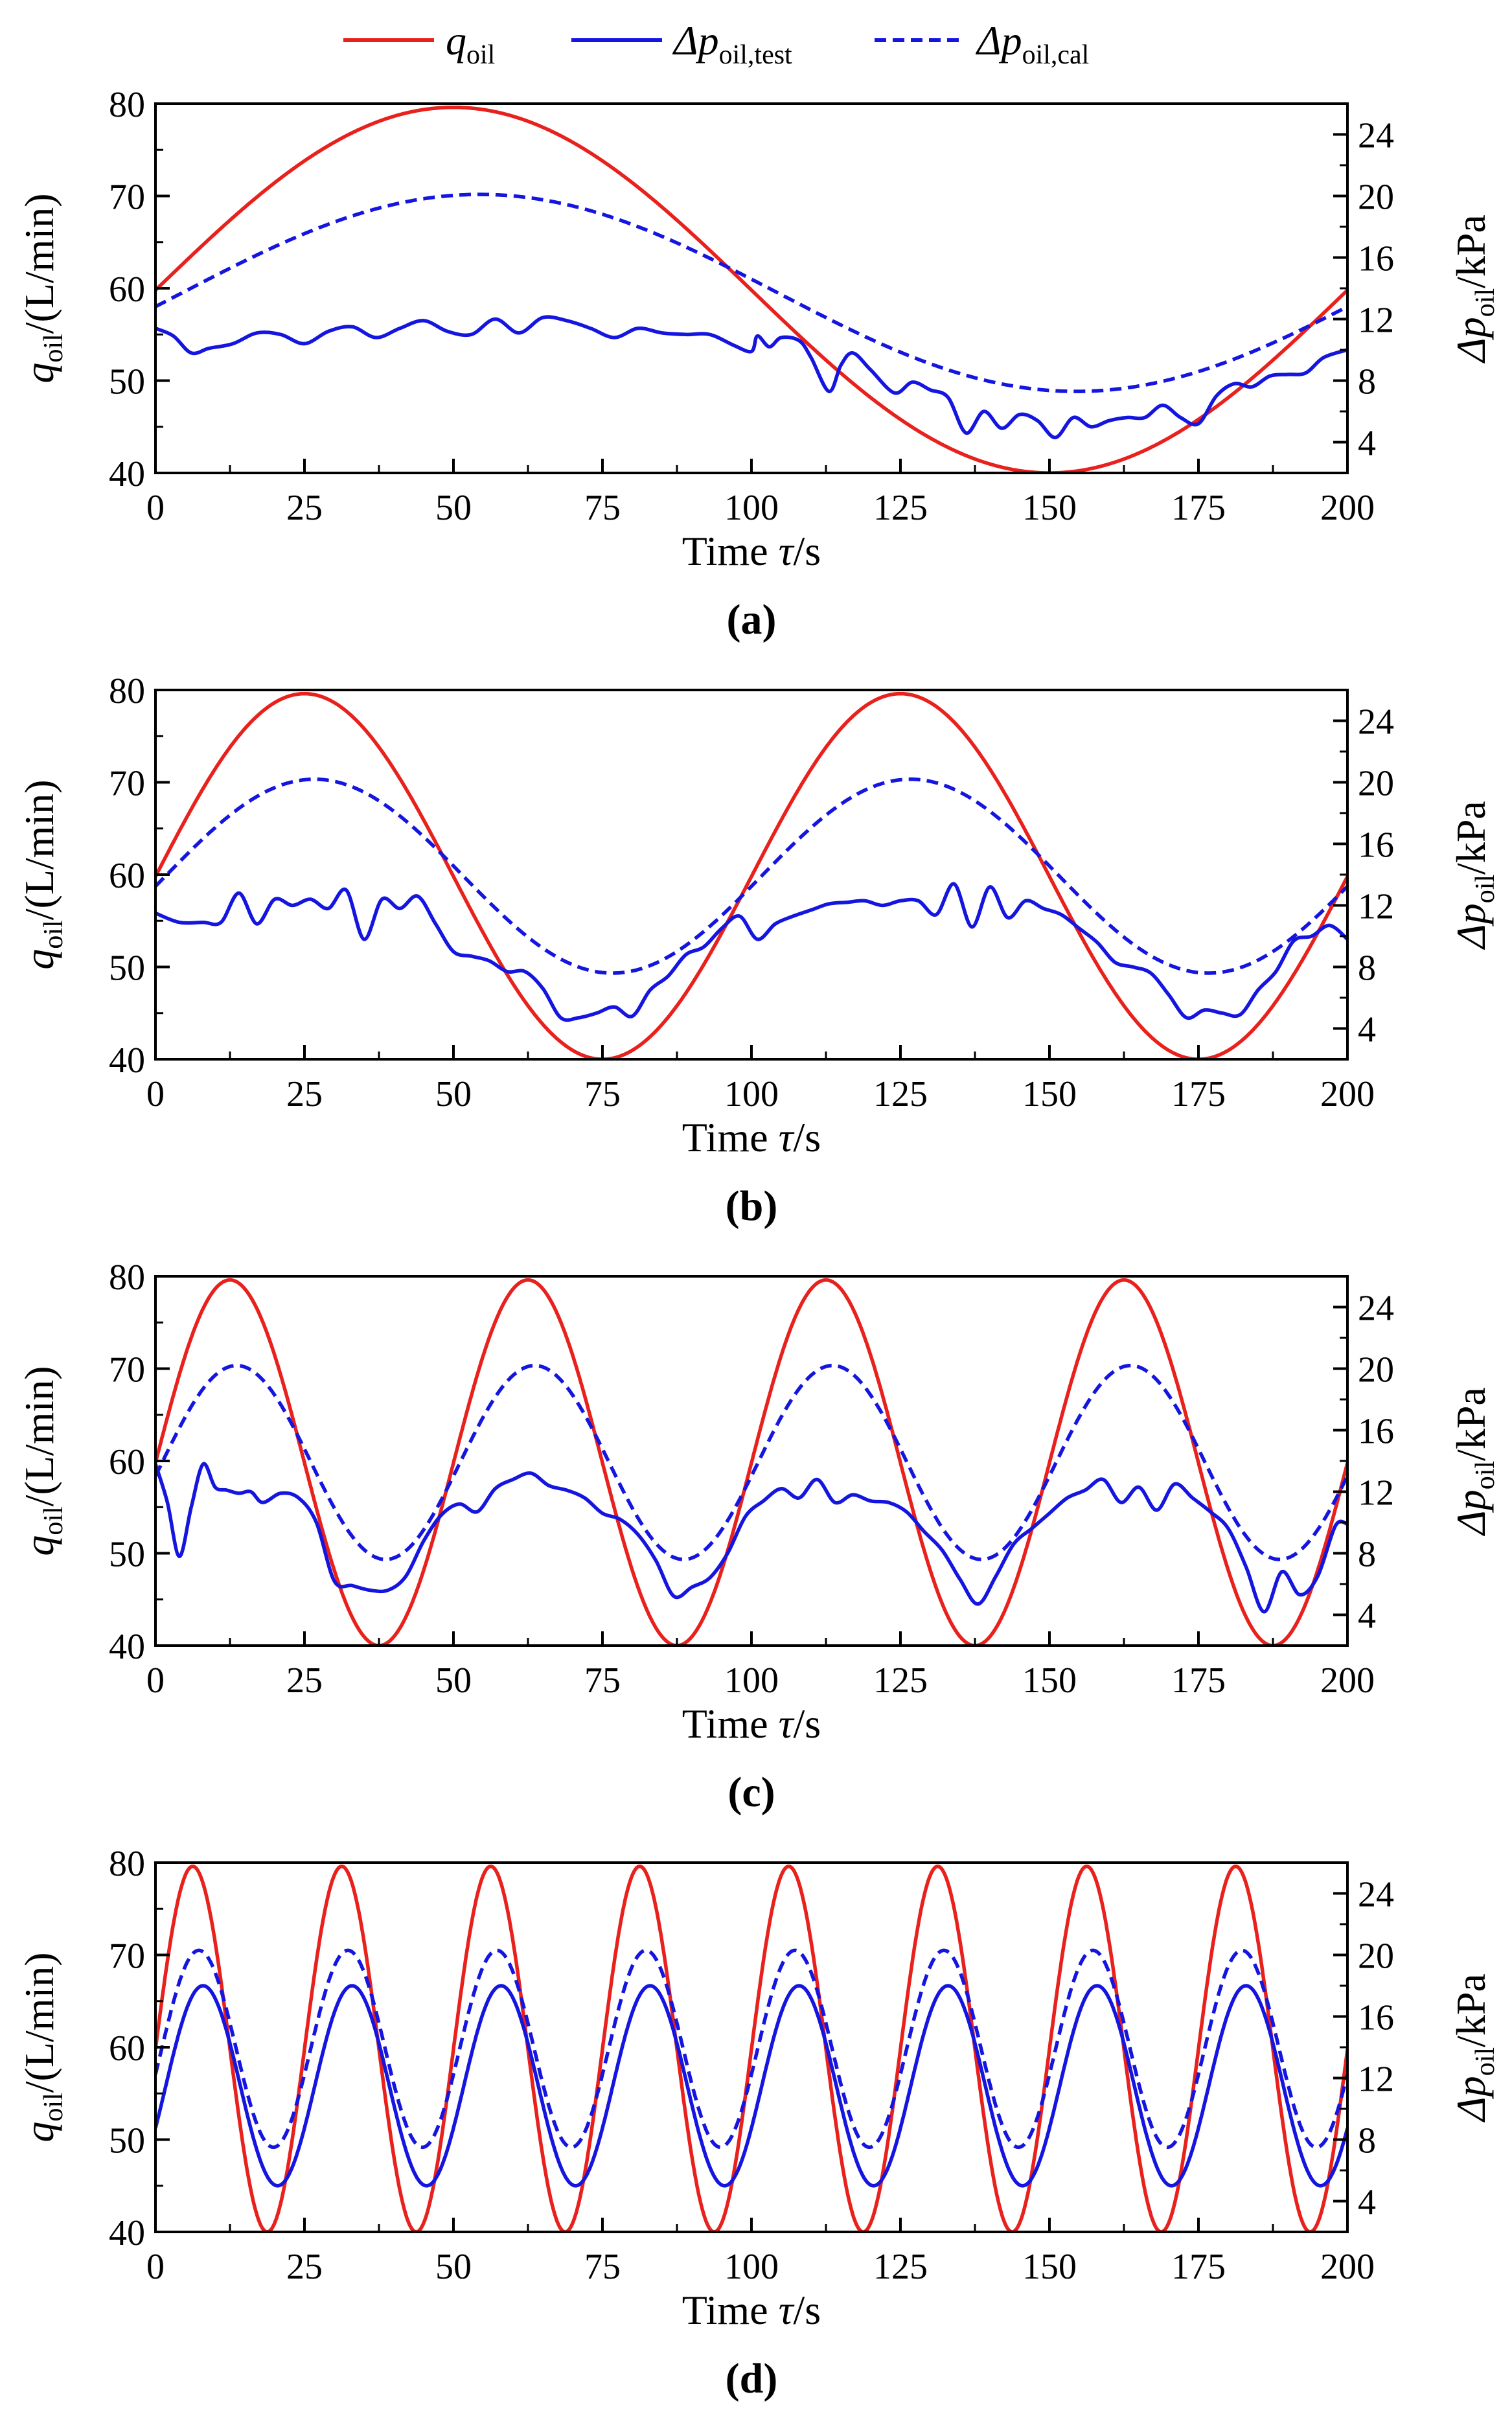  What do you see at coordinates (1056, 55) in the screenshot?
I see `legend-subscript: oil,cal` at bounding box center [1056, 55].